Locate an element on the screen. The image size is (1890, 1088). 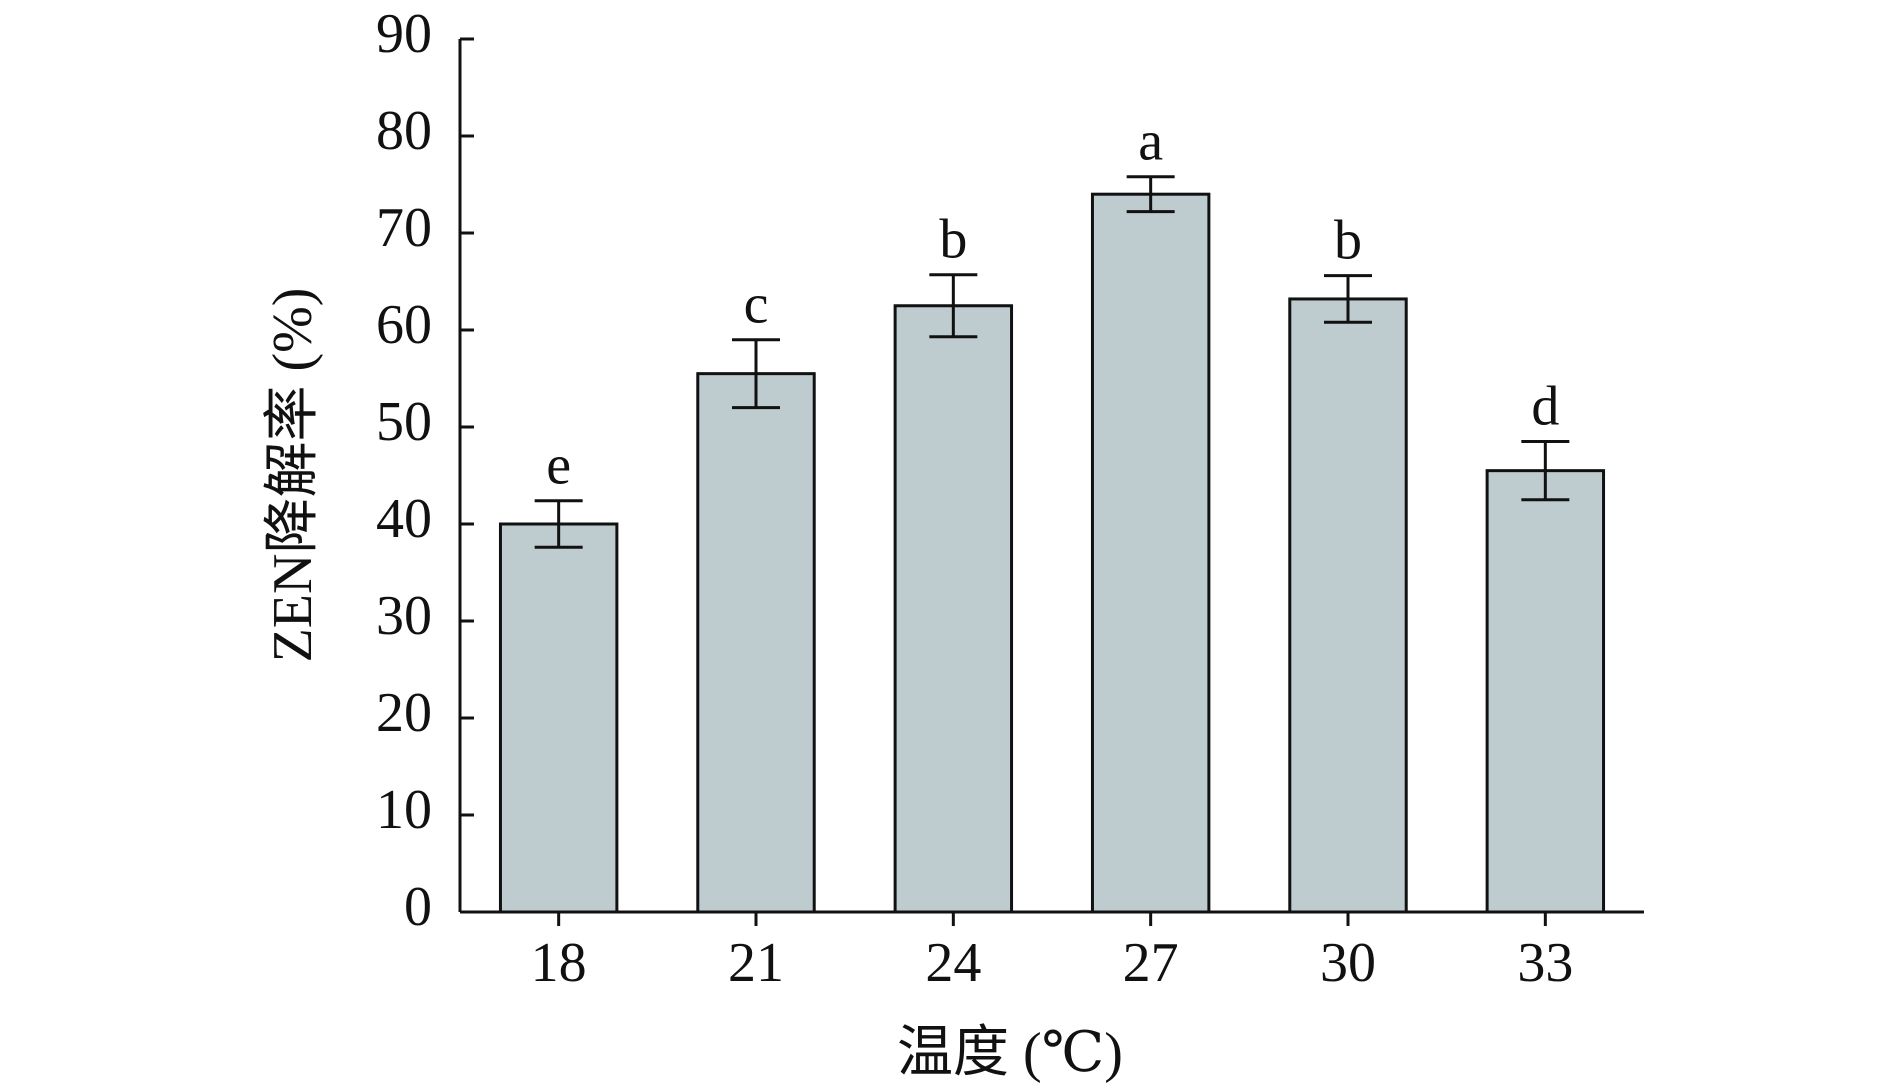
y-tick-label: 90 is located at coordinates (404, 34).